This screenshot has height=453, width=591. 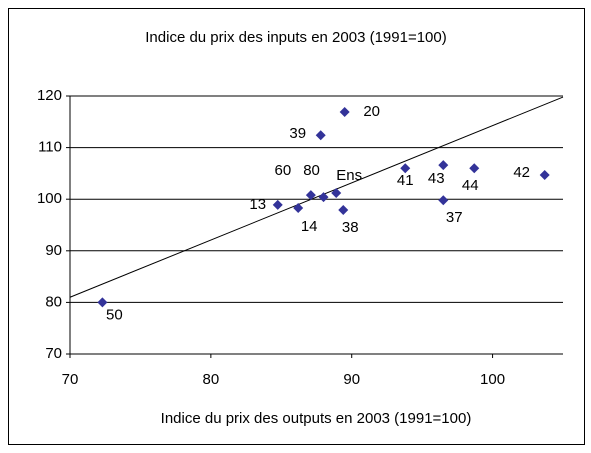 I want to click on point-label: 44, so click(x=470, y=185).